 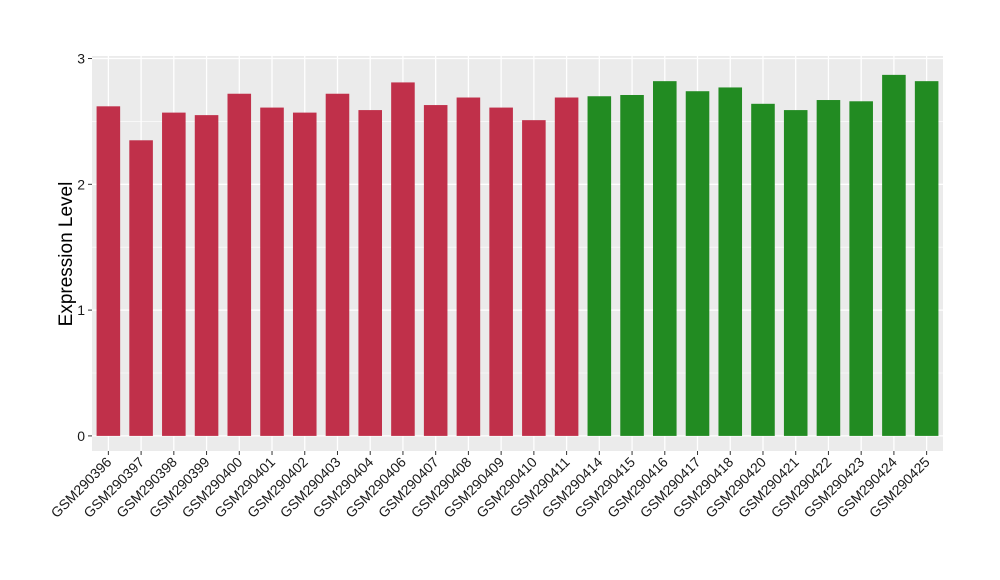 I want to click on bar-GSM290418, so click(x=730, y=261).